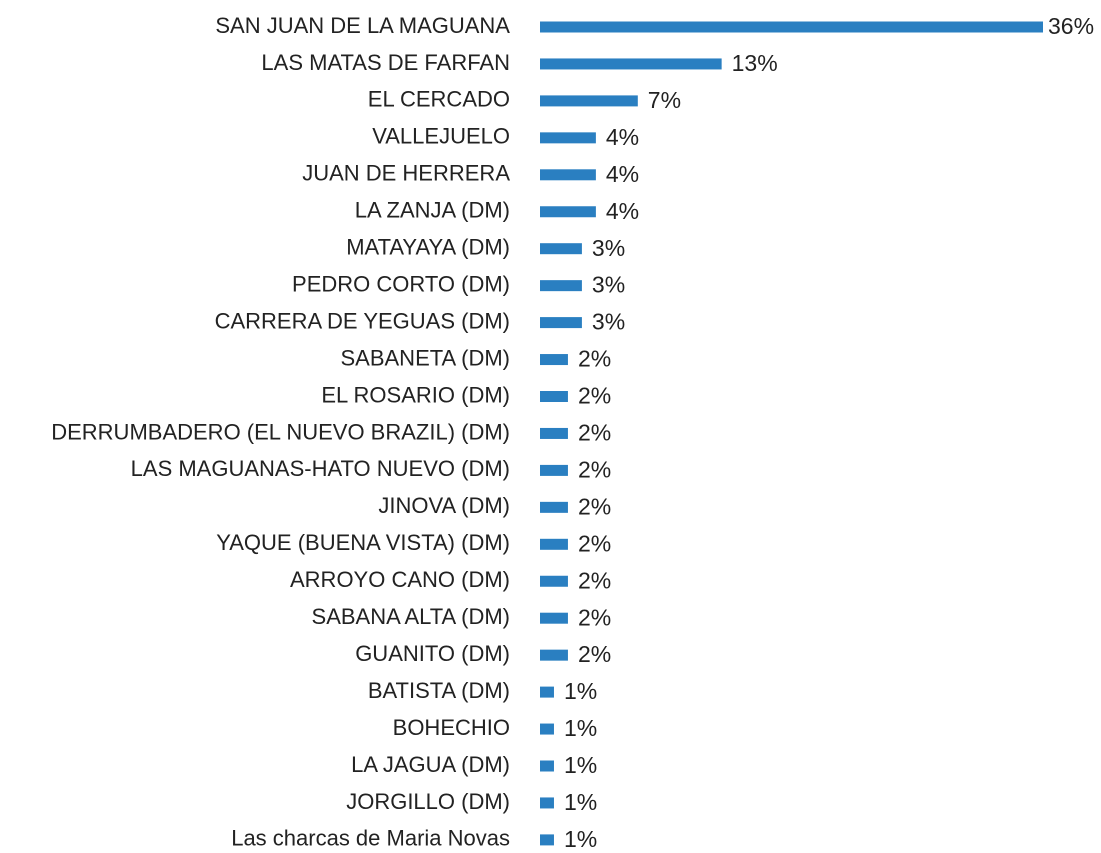  What do you see at coordinates (362, 320) in the screenshot?
I see `category-label: CARRERA DE YEGUAS (DM)` at bounding box center [362, 320].